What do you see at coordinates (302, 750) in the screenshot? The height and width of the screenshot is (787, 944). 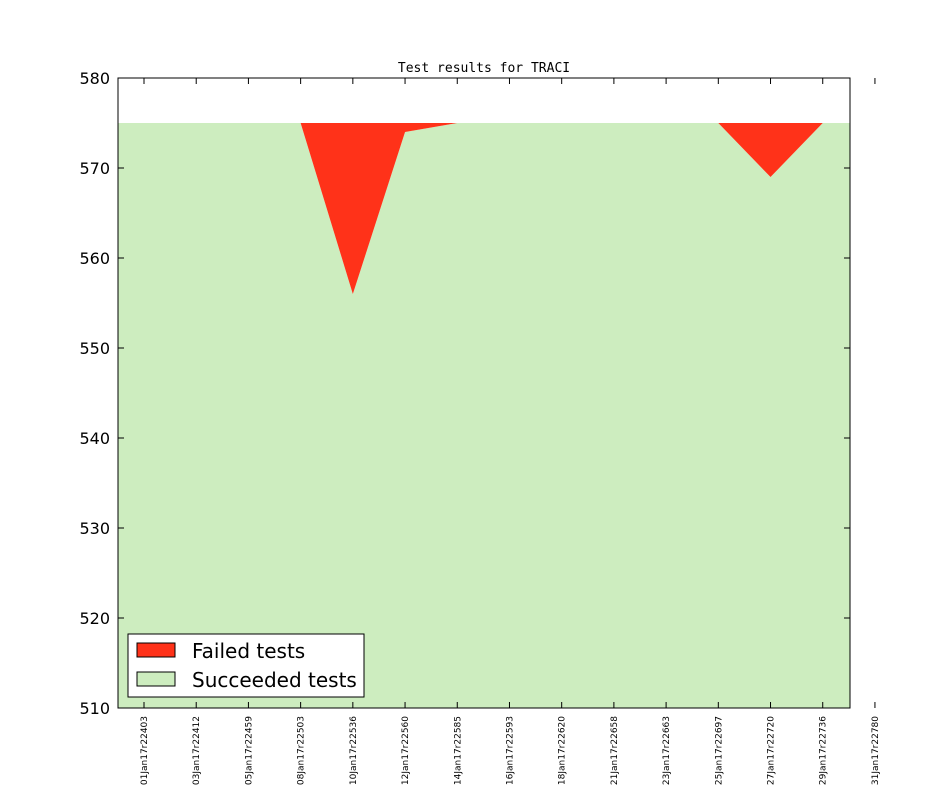 I see `x-tick-label: 08Jan17r22503` at bounding box center [302, 750].